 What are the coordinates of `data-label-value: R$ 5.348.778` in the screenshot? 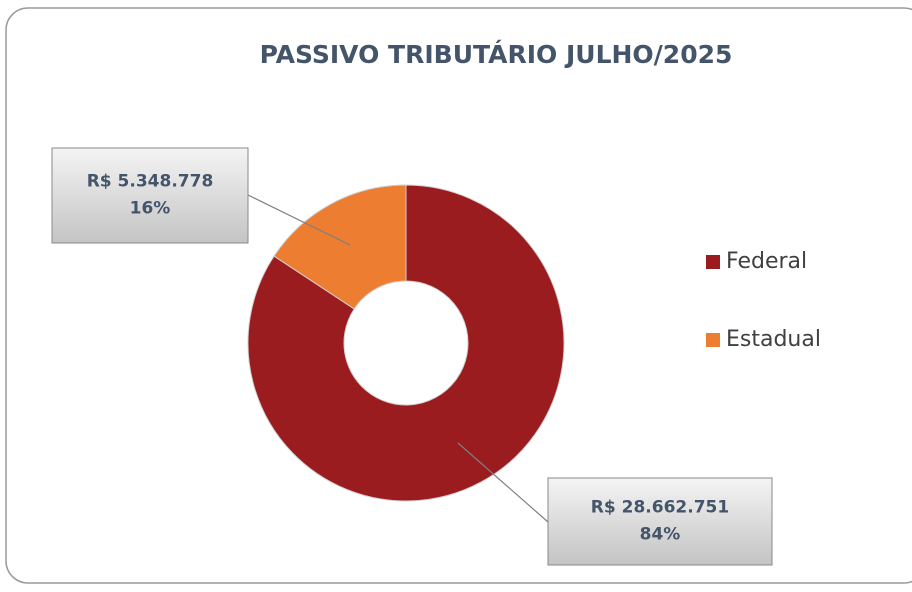 It's located at (150, 182).